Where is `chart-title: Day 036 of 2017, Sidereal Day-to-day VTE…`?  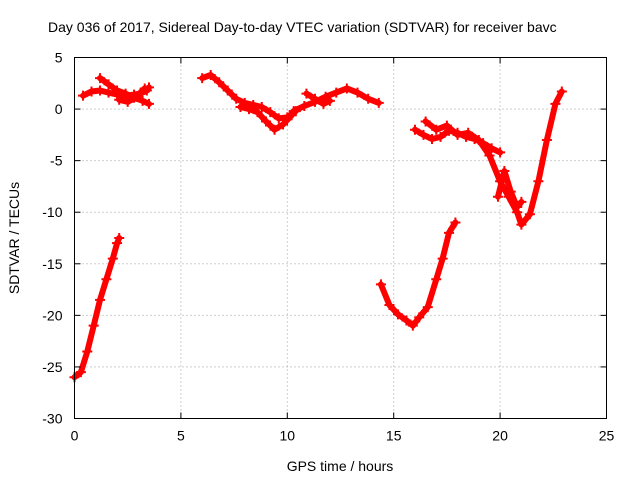 chart-title: Day 036 of 2017, Sidereal Day-to-day VTE… is located at coordinates (302, 27).